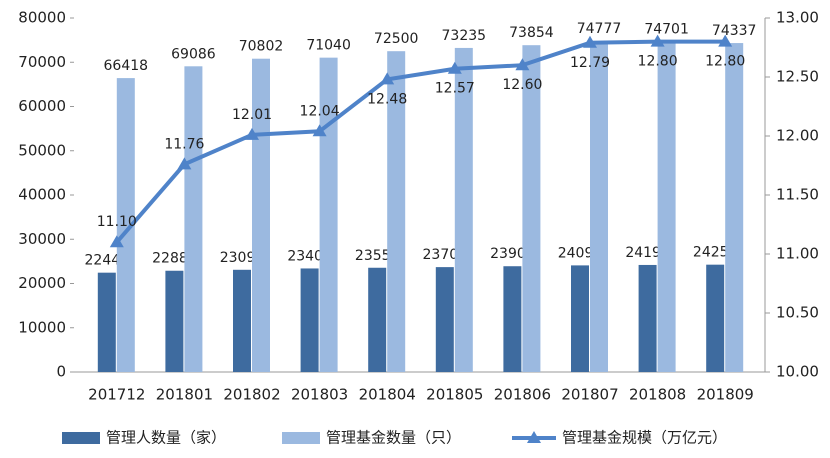 The image size is (830, 458). What do you see at coordinates (184, 144) in the screenshot?
I see `data-label: 11.76` at bounding box center [184, 144].